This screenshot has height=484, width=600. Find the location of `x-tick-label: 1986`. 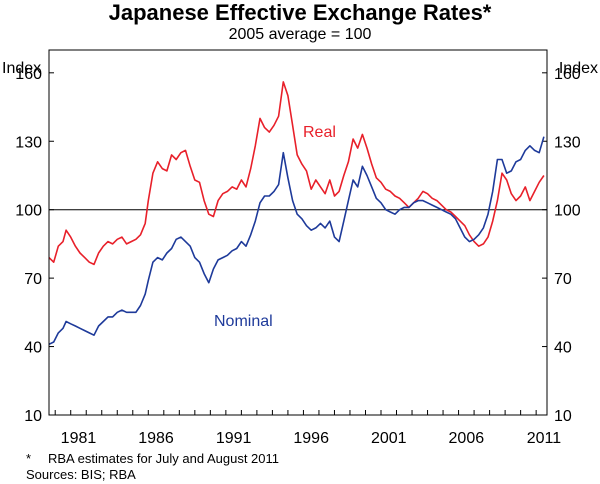

x-tick-label: 1986 is located at coordinates (156, 438).